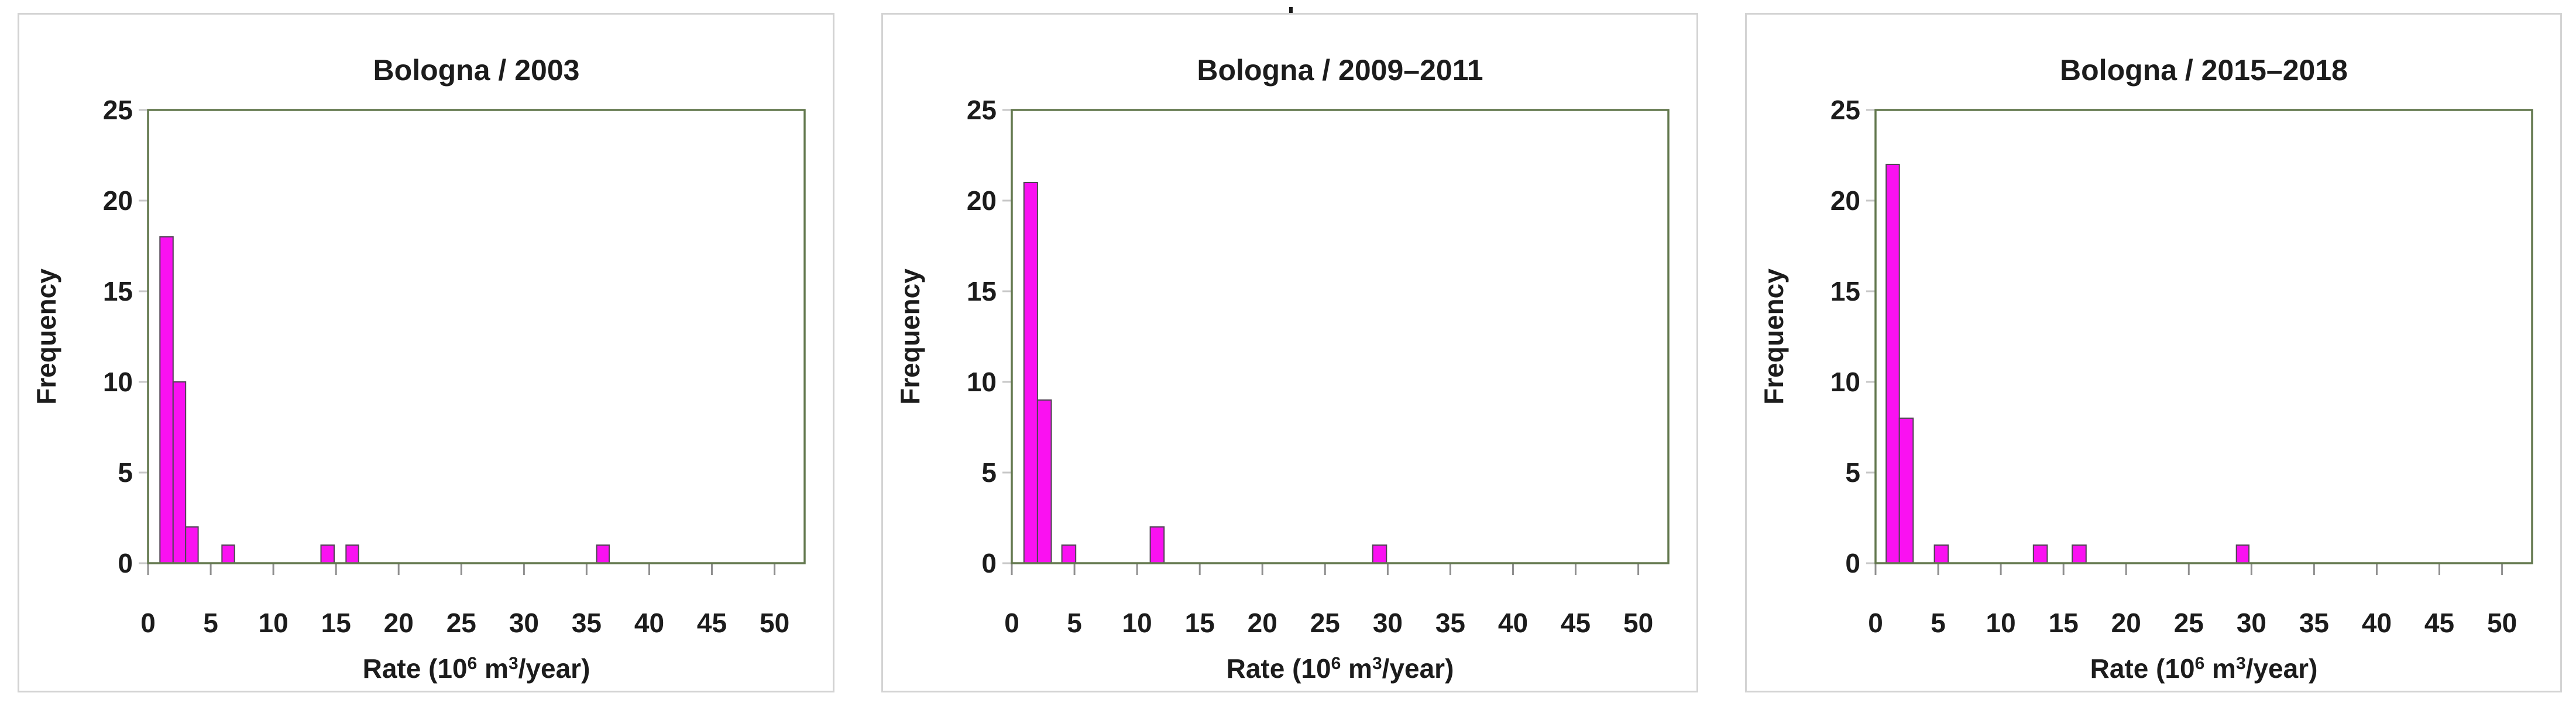  I want to click on chart-title: Bologna / 2003, so click(477, 70).